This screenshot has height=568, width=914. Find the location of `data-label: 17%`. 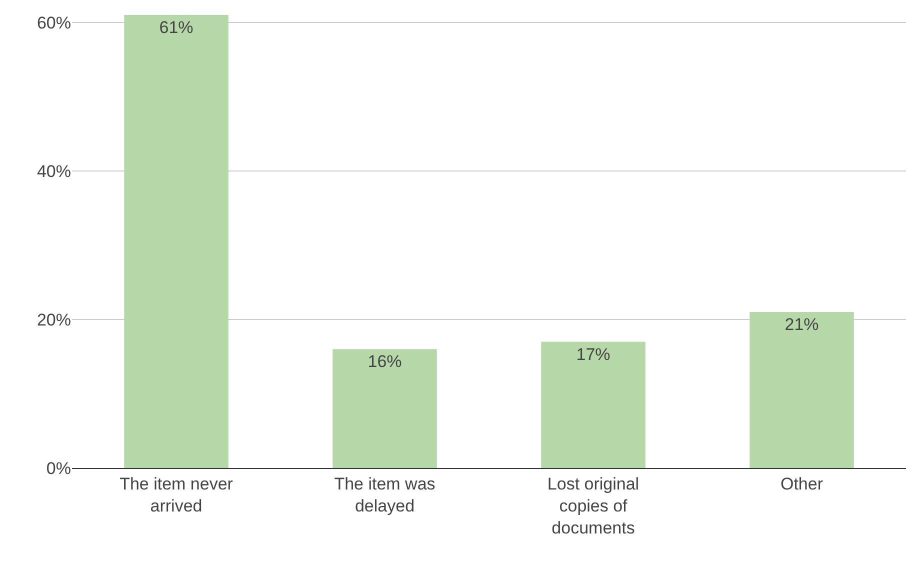

data-label: 17% is located at coordinates (593, 354).